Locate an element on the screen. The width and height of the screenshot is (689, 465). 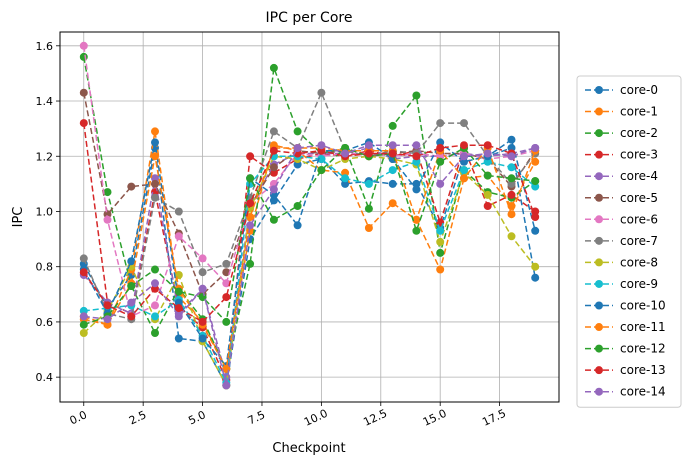
legend-item: core-8 is located at coordinates (621, 262).